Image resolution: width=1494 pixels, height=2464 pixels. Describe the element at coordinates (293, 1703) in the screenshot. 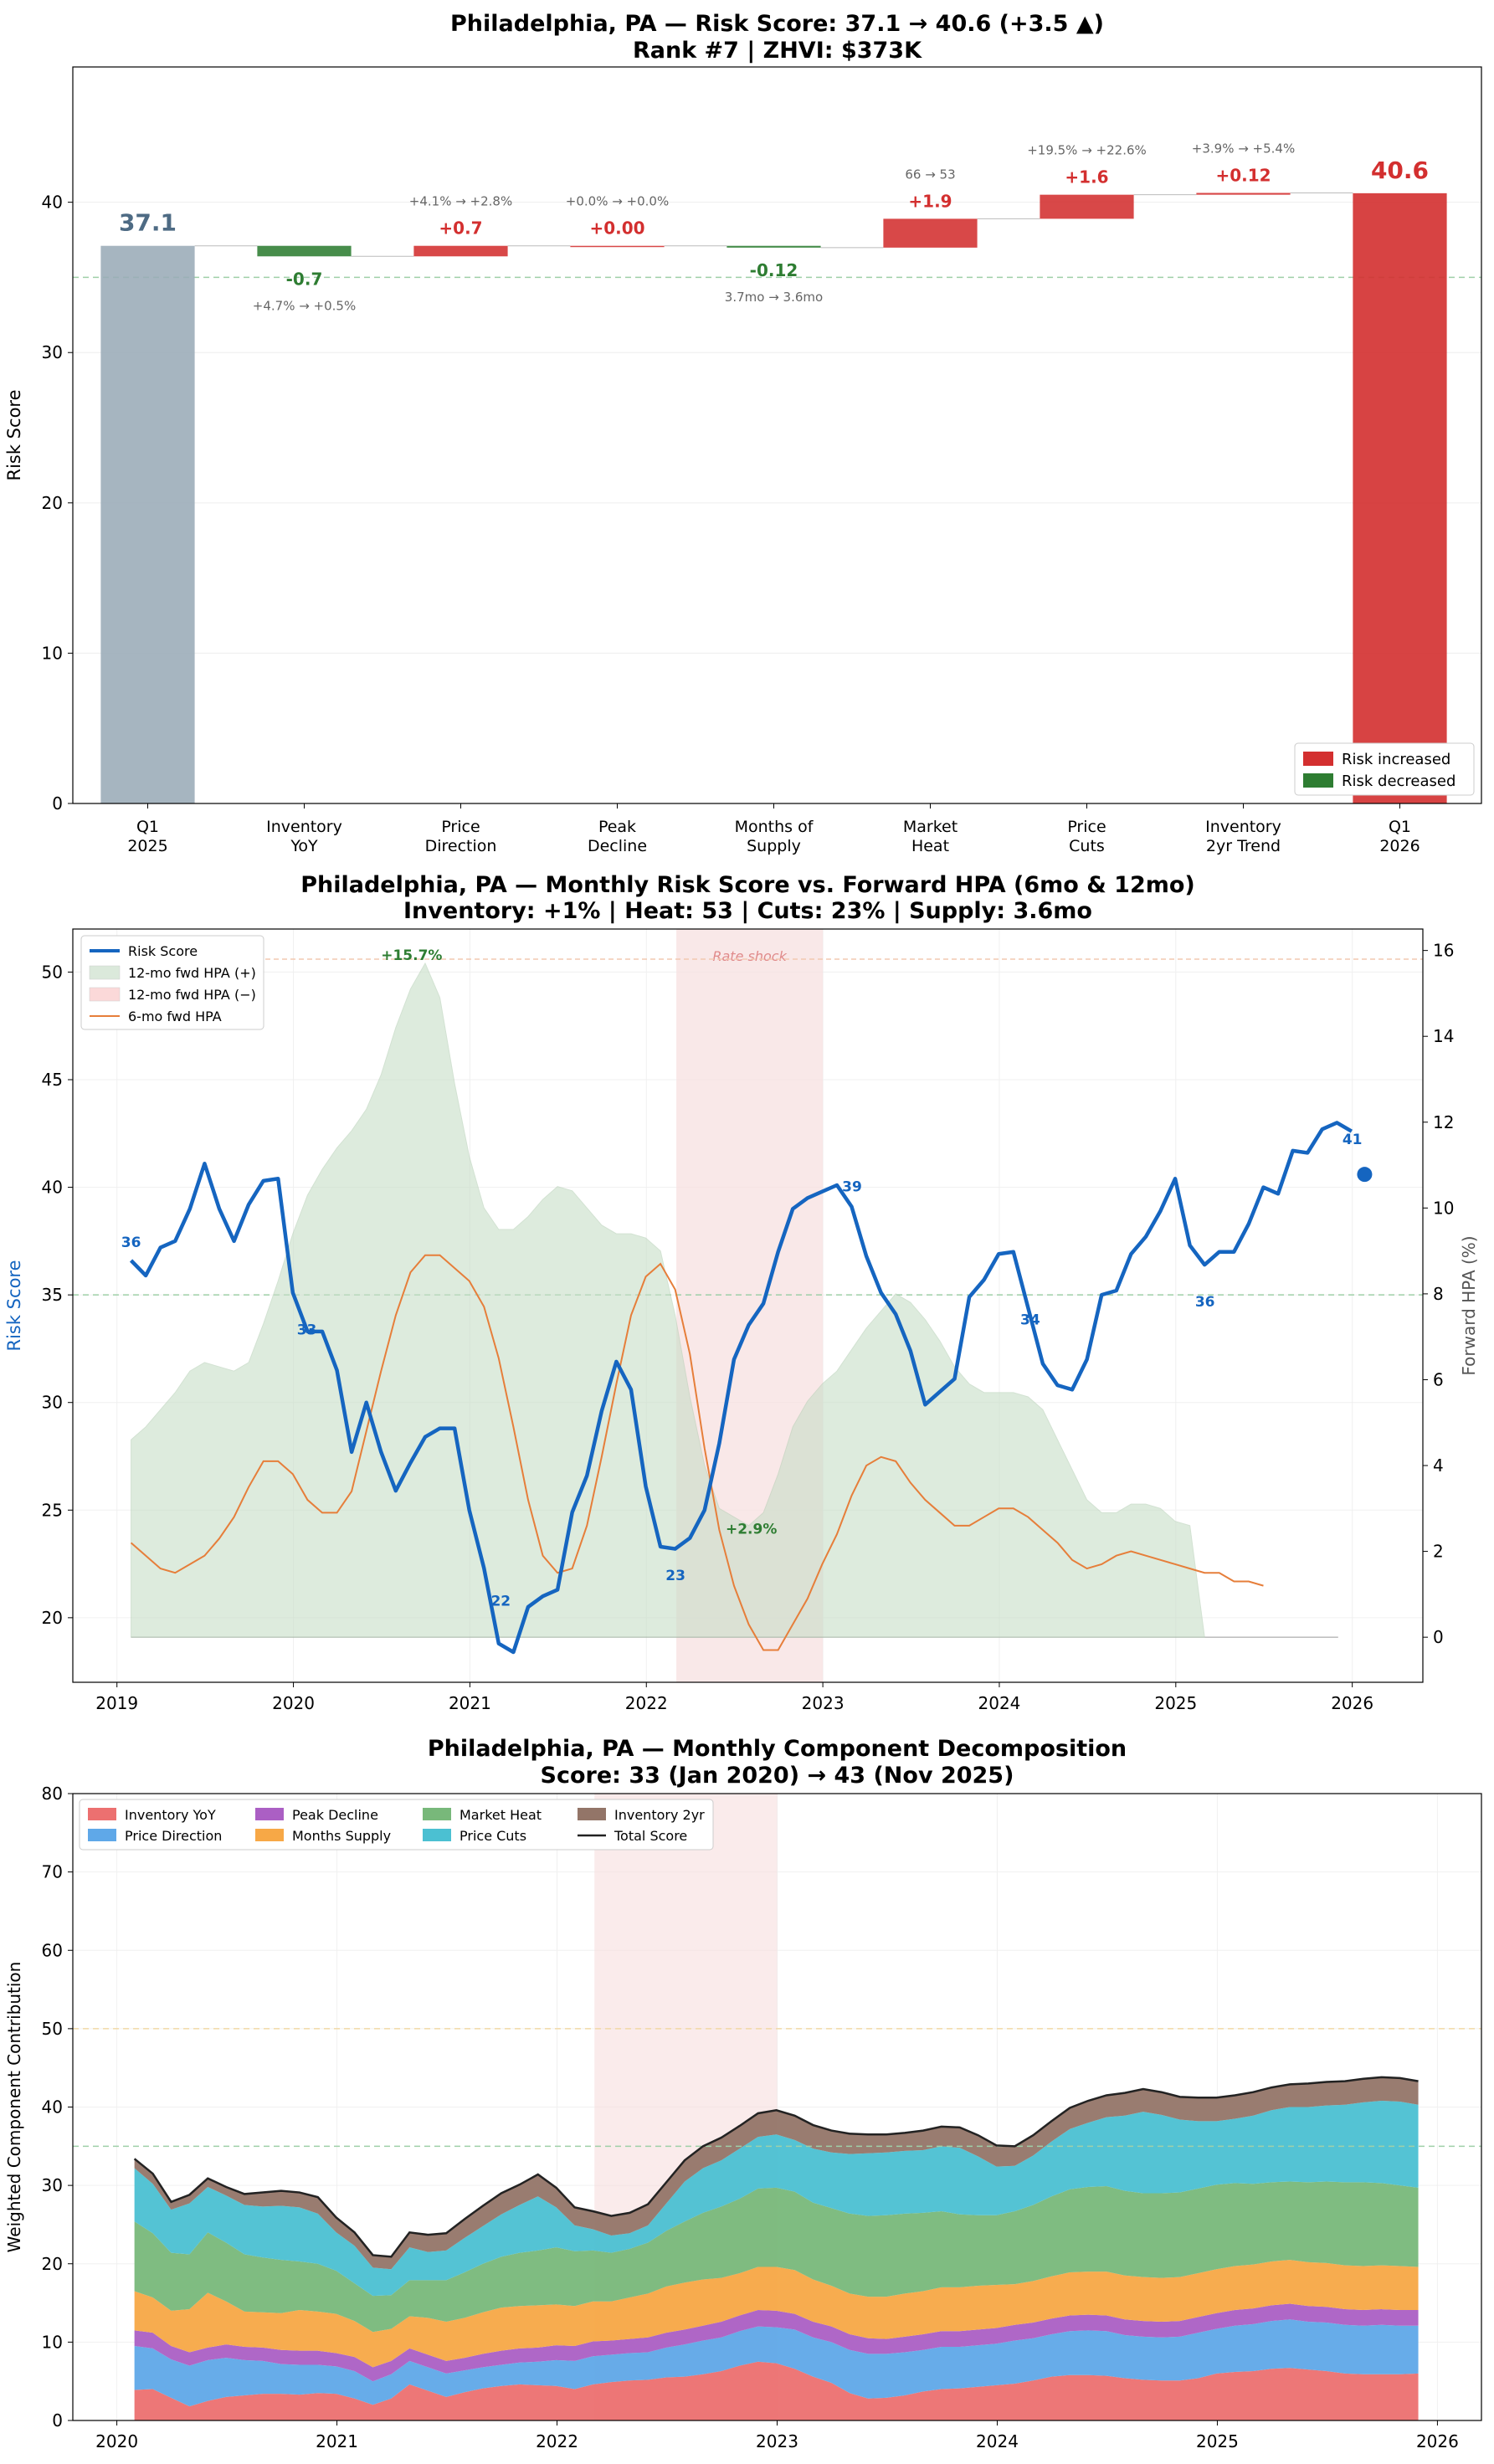

I see `x-tick-label: 2020` at that location.